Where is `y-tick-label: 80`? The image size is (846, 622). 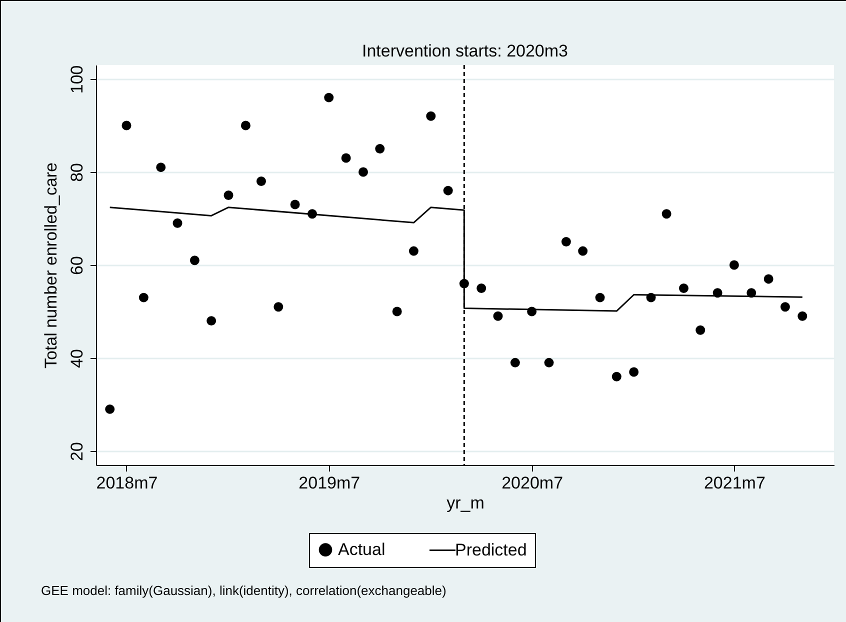 y-tick-label: 80 is located at coordinates (77, 172).